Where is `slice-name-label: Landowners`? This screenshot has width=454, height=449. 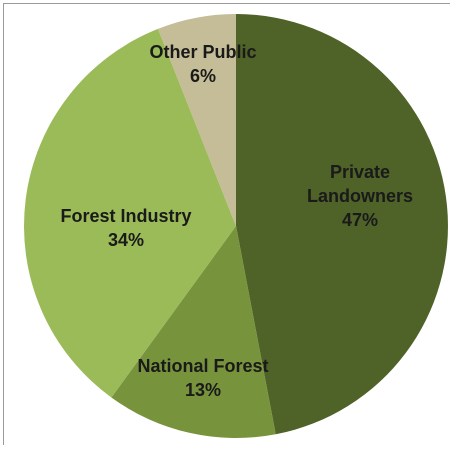
slice-name-label: Landowners is located at coordinates (360, 196).